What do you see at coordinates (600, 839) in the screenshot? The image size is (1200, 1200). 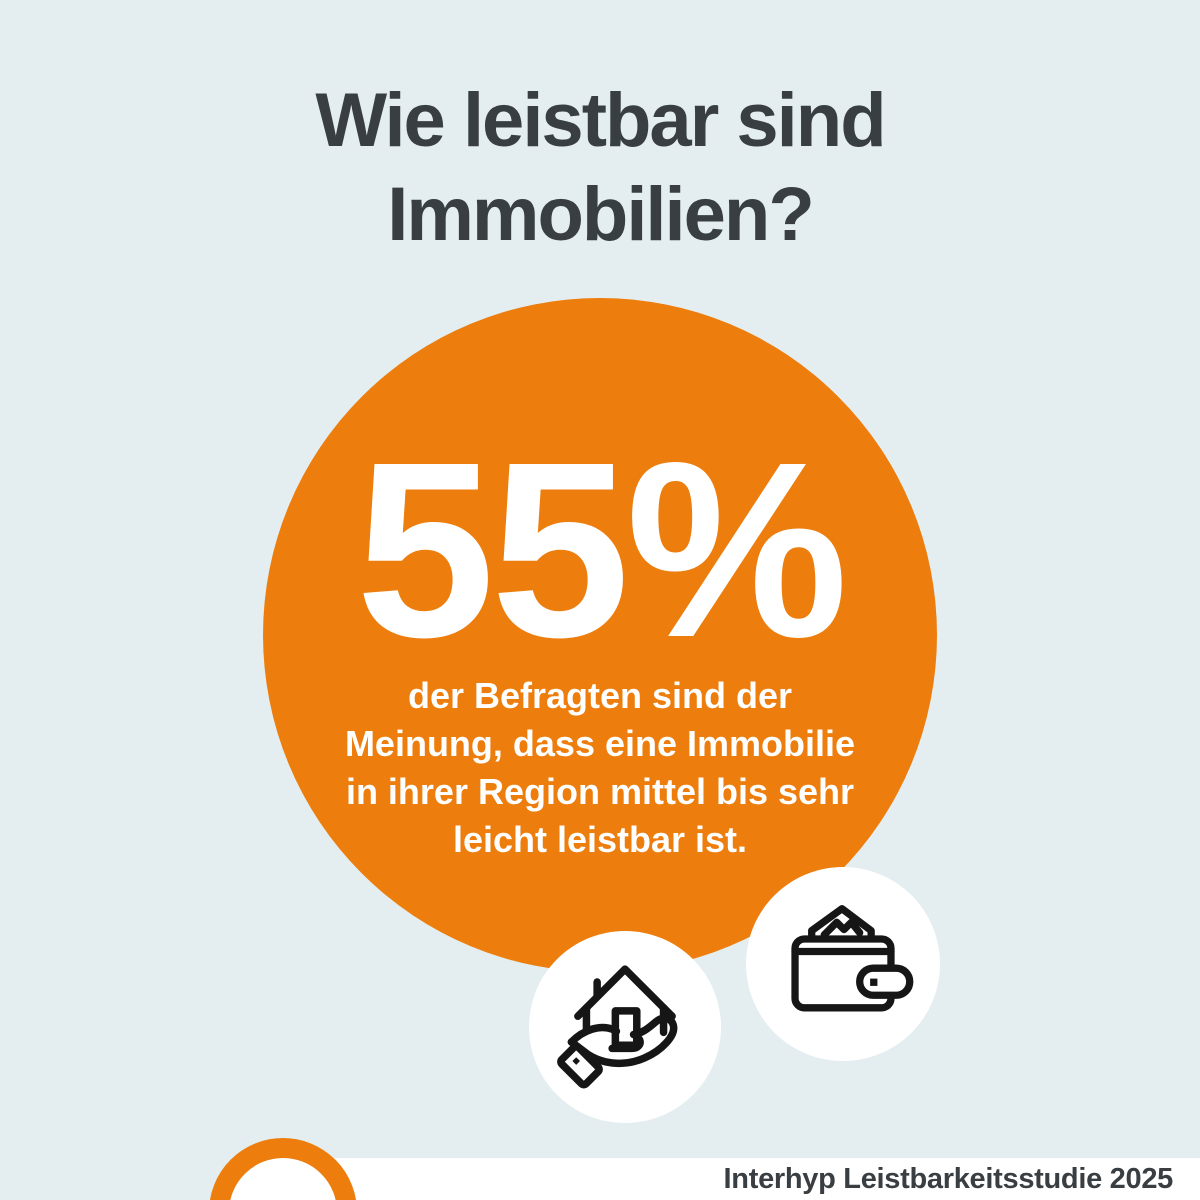 I see `stat-description-line-4: leicht leistbar ist.` at bounding box center [600, 839].